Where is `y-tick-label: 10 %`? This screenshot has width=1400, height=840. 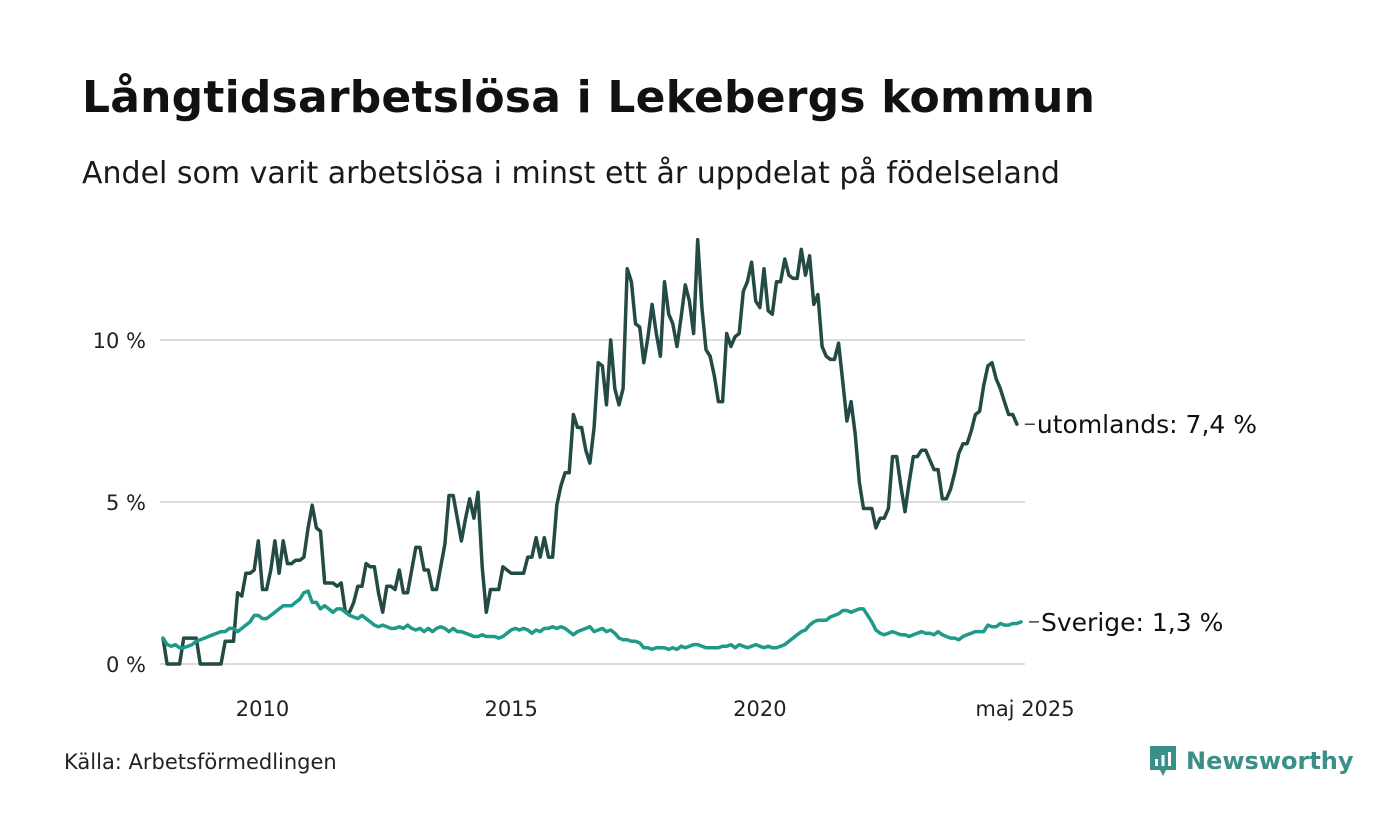
y-tick-label: 10 % is located at coordinates (119, 341).